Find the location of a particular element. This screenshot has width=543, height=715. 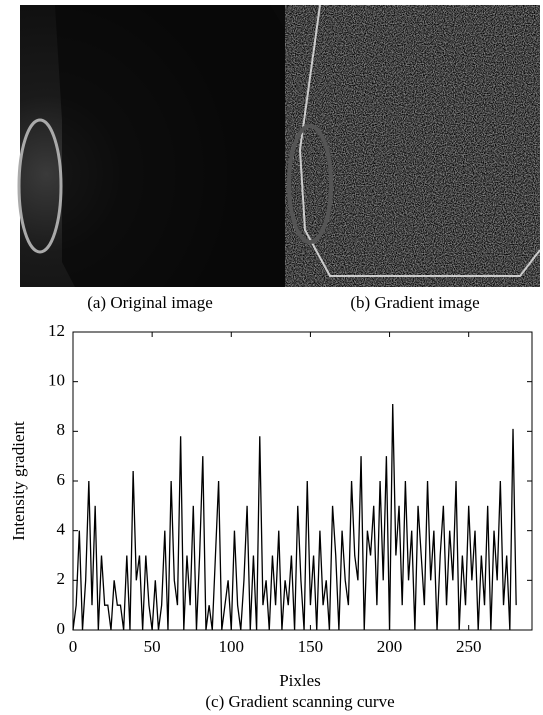

x-tick-label: 250 is located at coordinates (469, 646).